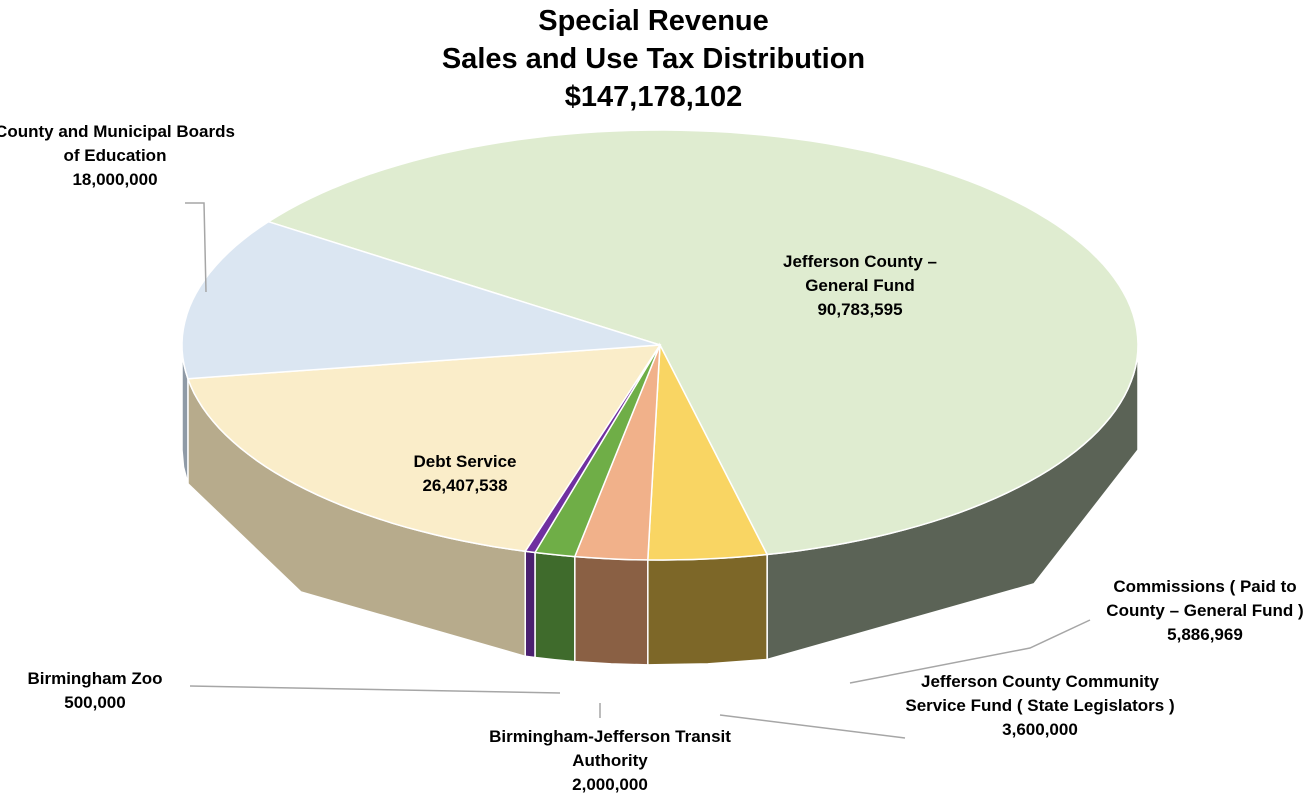 This screenshot has height=810, width=1307. I want to click on value-label: 18,000,000, so click(115, 179).